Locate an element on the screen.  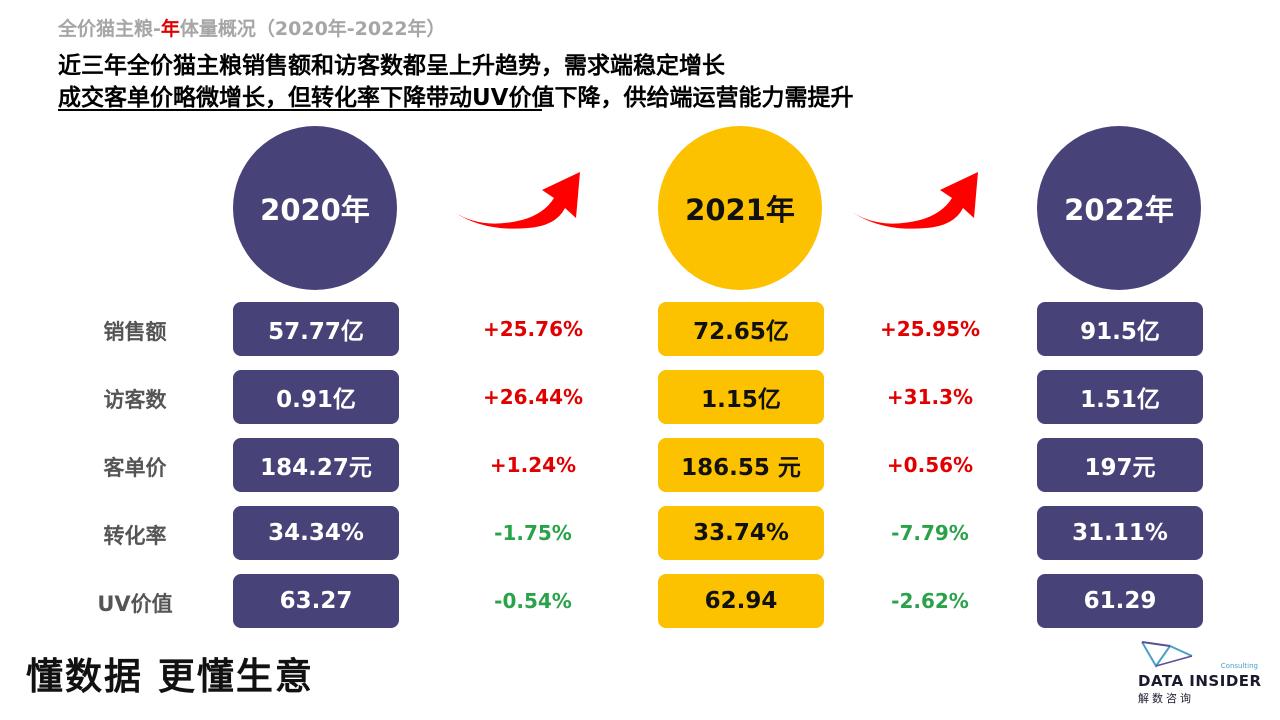
value-2021-conversion: 33.74% is located at coordinates (741, 533).